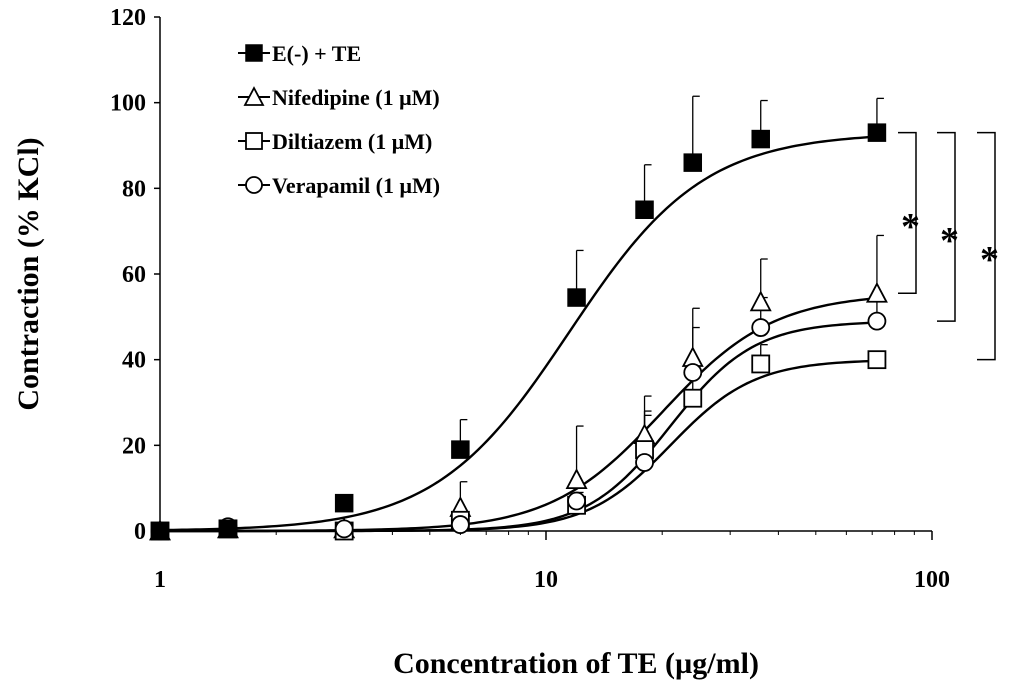 The height and width of the screenshot is (691, 1024). What do you see at coordinates (352, 141) in the screenshot?
I see `legend-label: Diltiazem (1 μM)` at bounding box center [352, 141].